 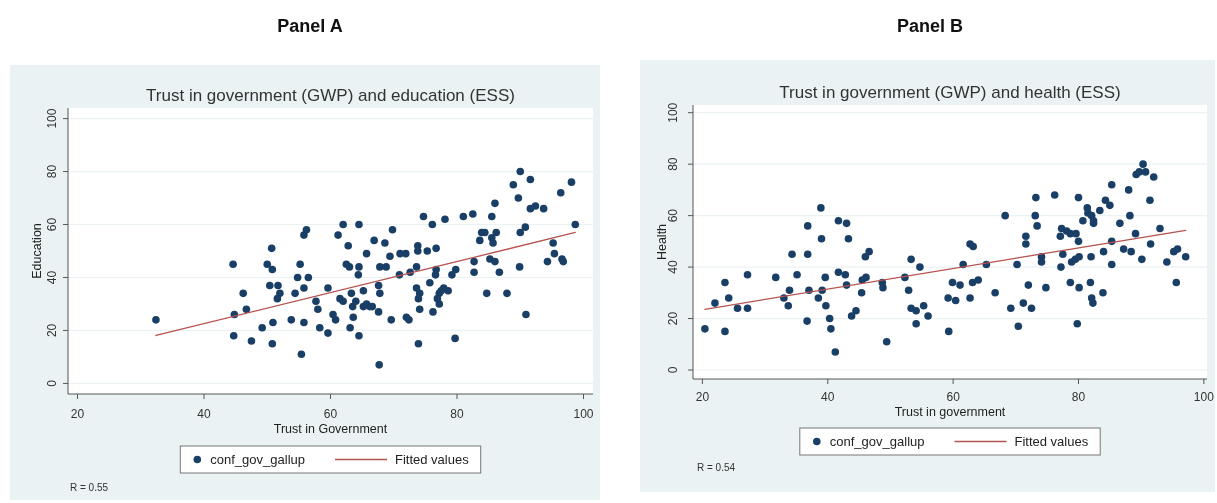 What do you see at coordinates (89, 487) in the screenshot?
I see `text: R = 0.55` at bounding box center [89, 487].